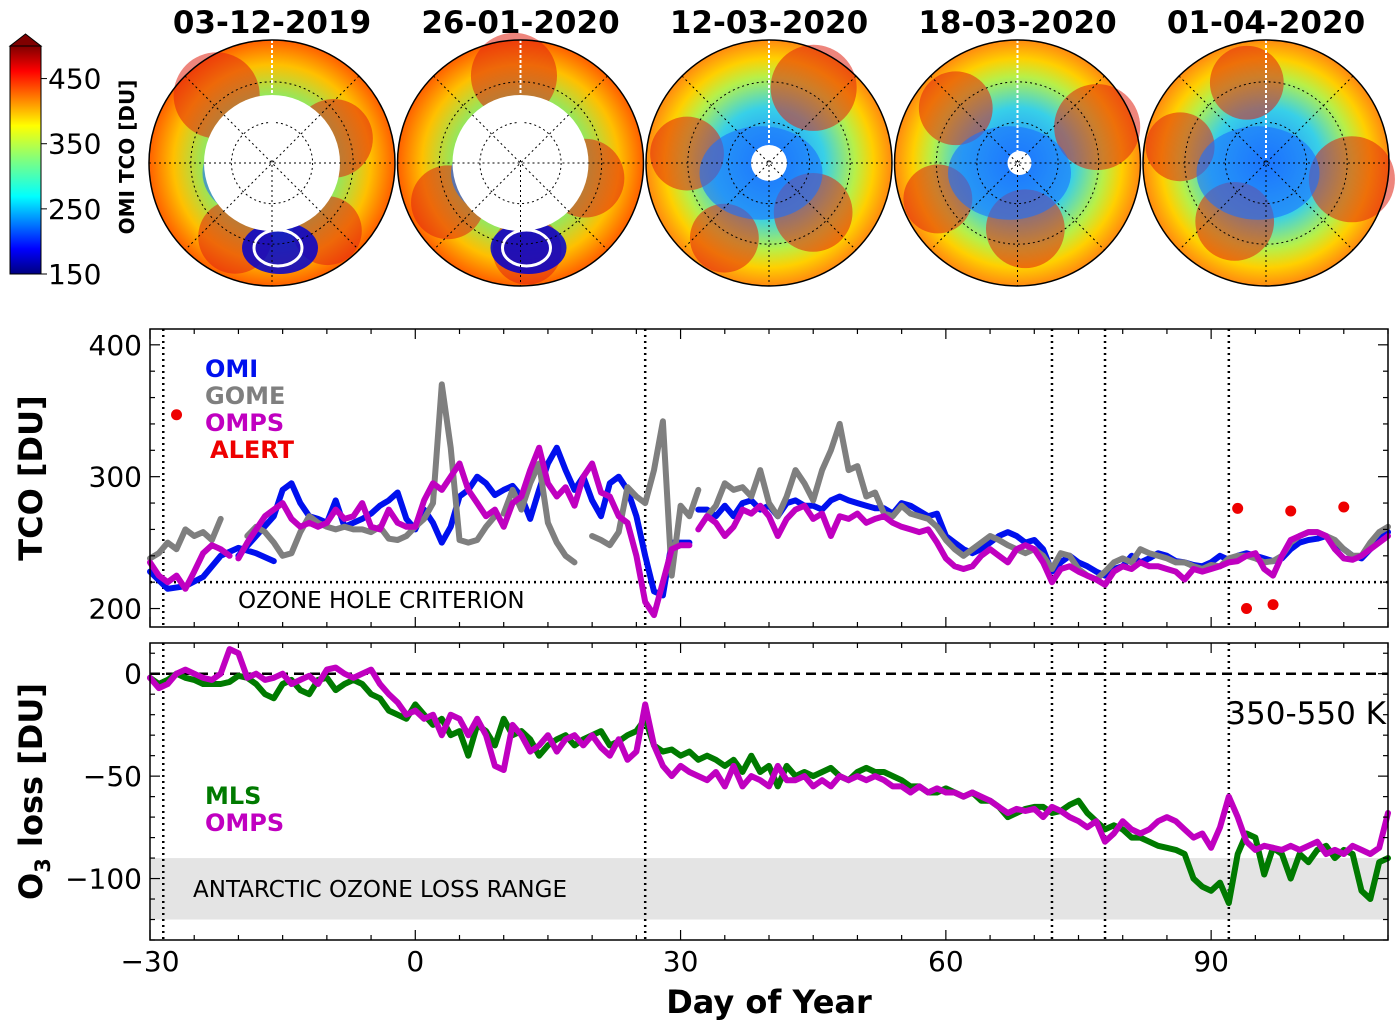  I want to click on legend-entry-alert: ALERT, so click(252, 450).